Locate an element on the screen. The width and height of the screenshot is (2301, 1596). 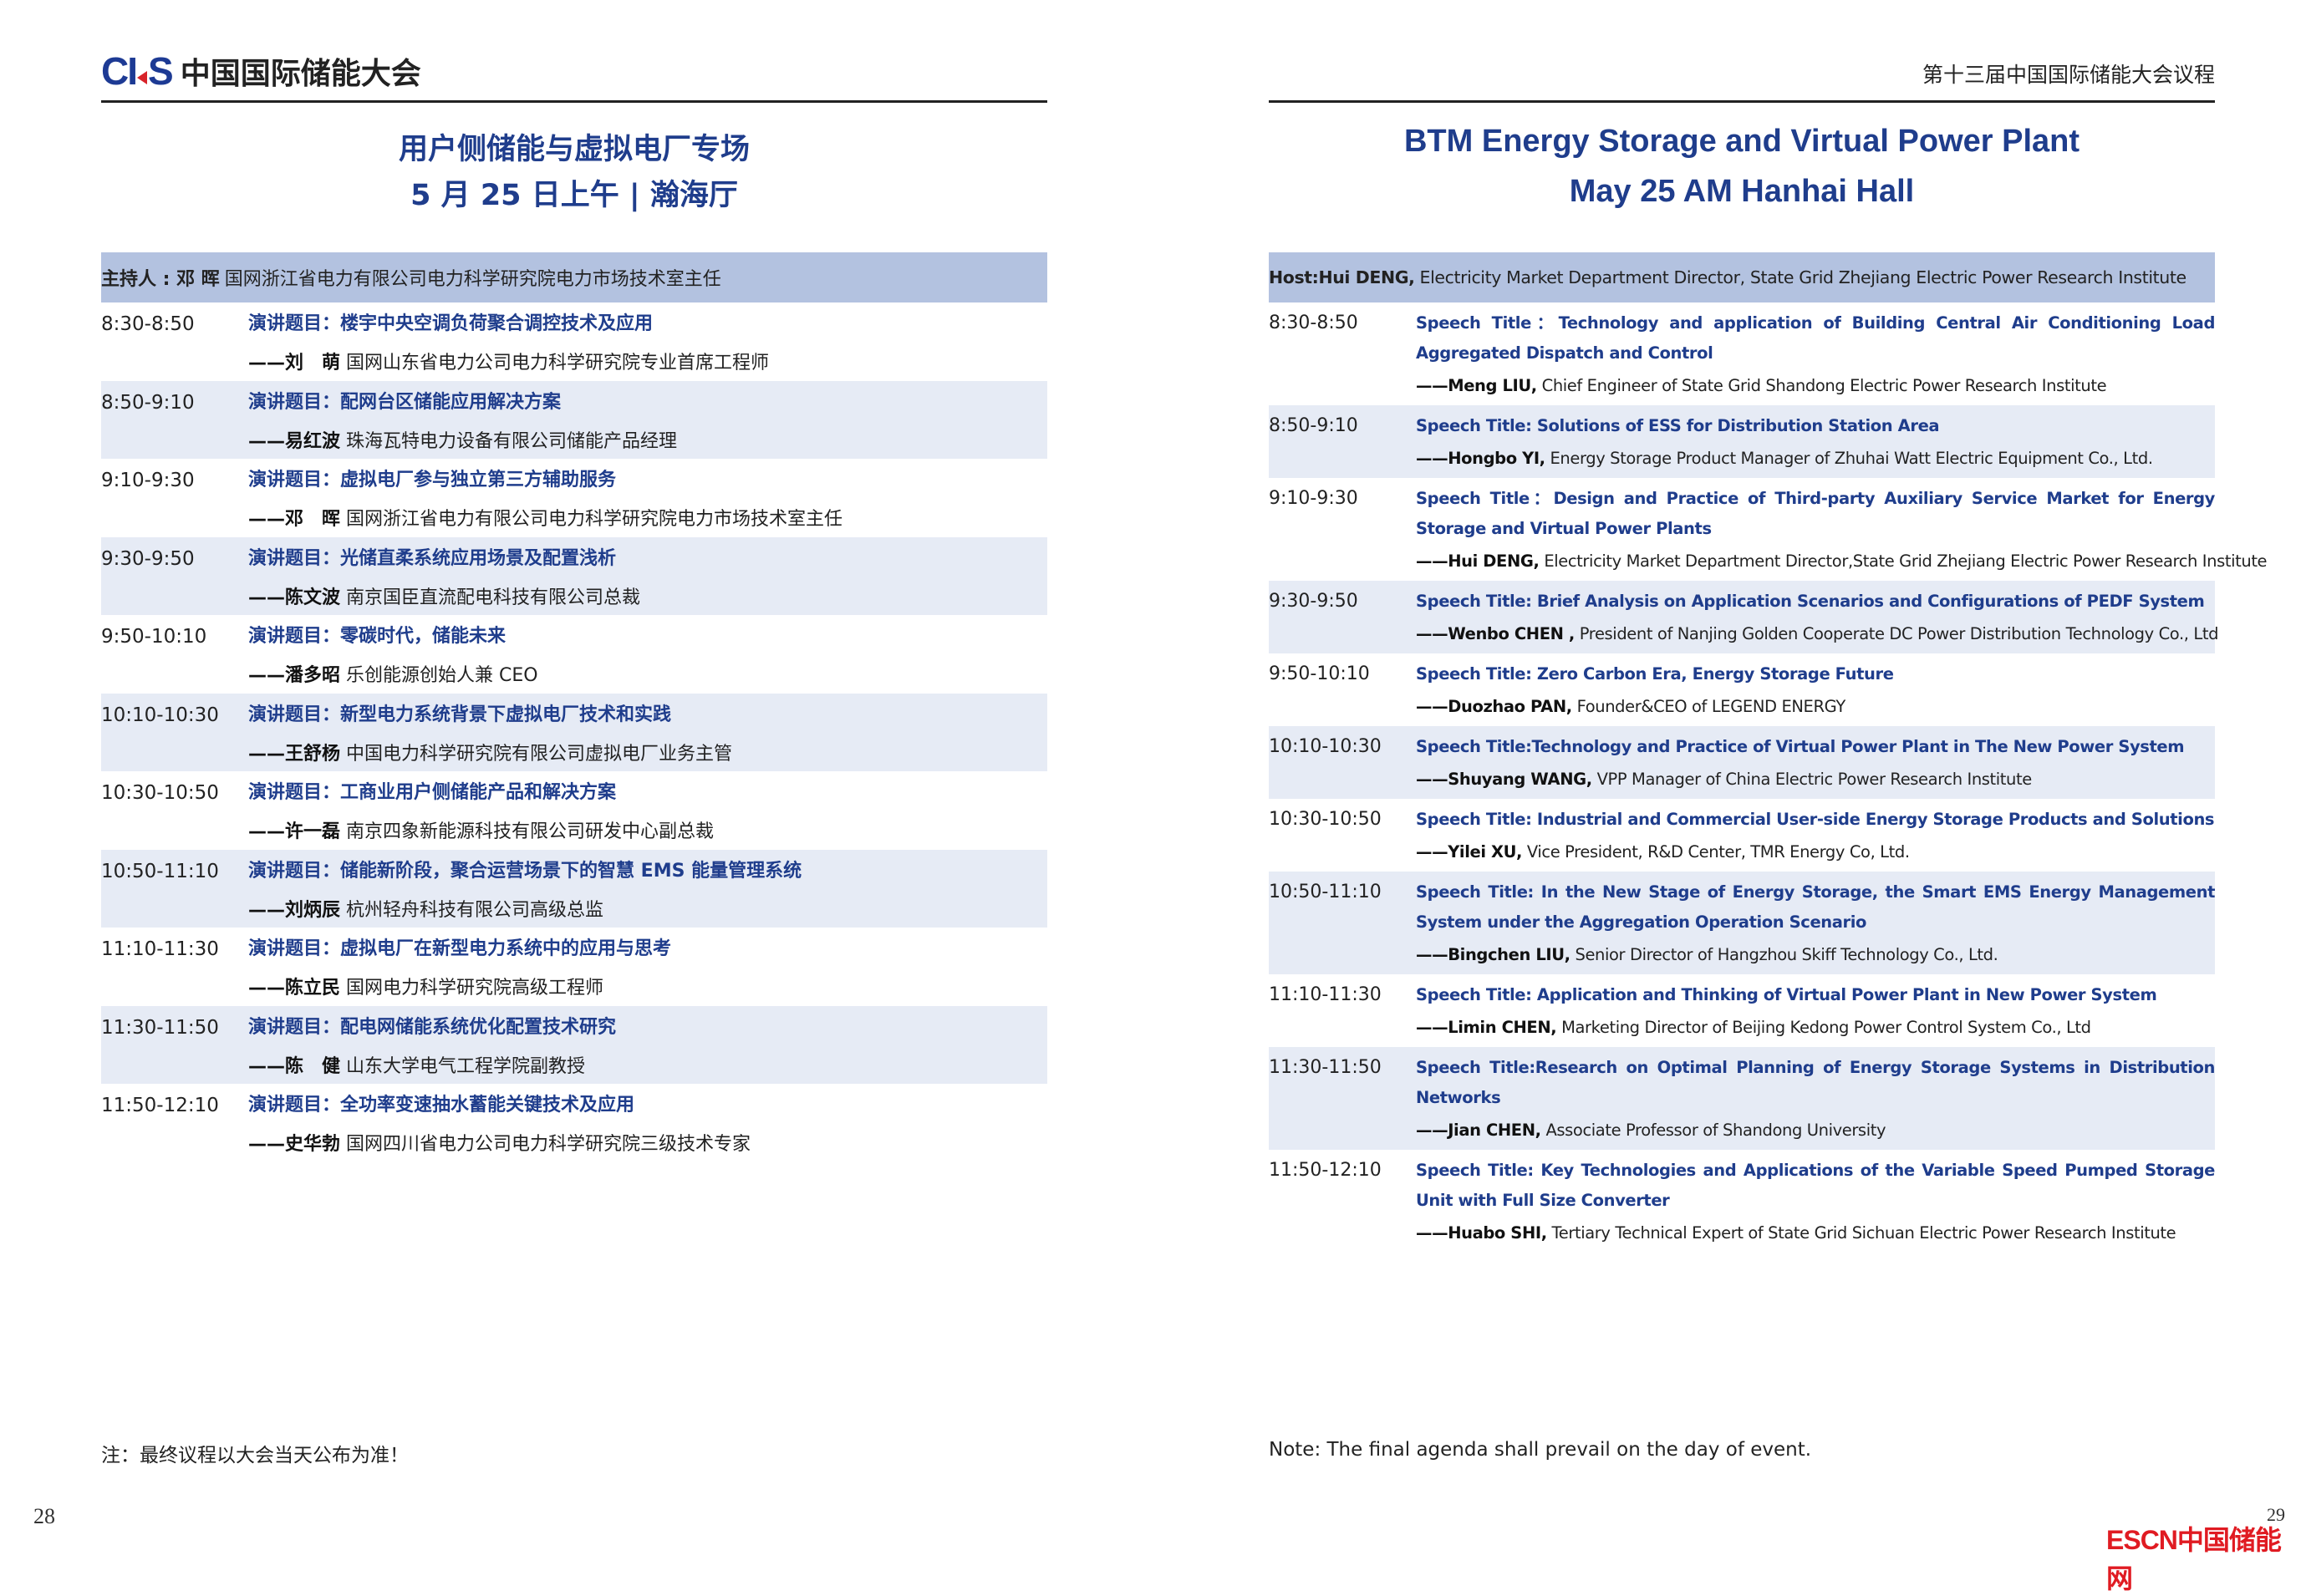
session-date-cn: 5 月 25 日上午 | 瀚海厅 is located at coordinates (574, 195).